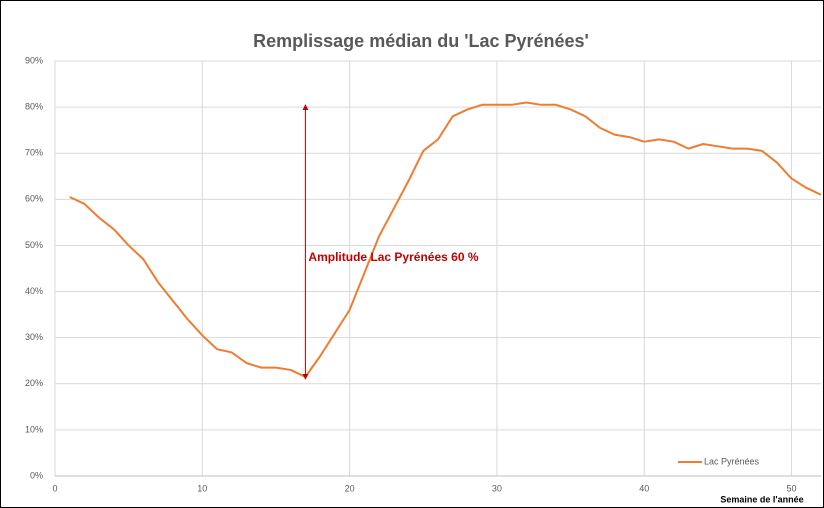 The height and width of the screenshot is (508, 824). Describe the element at coordinates (34, 245) in the screenshot. I see `y-tick-label: 50%` at that location.